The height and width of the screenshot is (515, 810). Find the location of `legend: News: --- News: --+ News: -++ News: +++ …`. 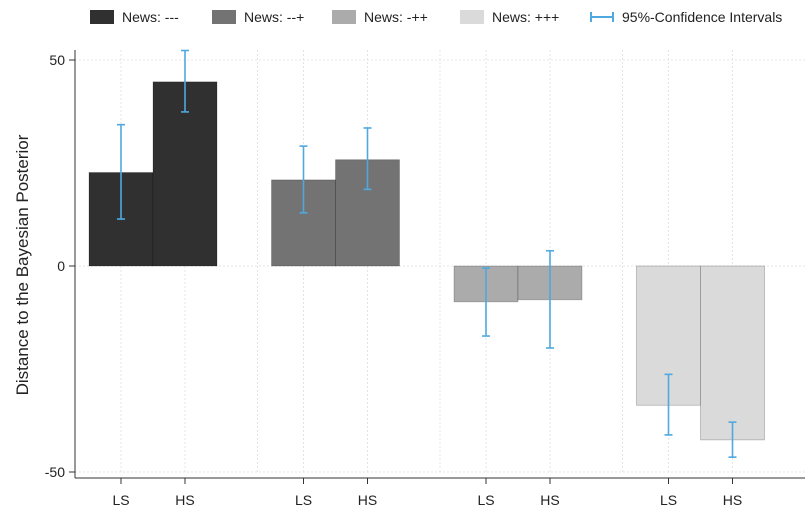

legend: News: --- News: --+ News: -++ News: +++ … is located at coordinates (405, 17).